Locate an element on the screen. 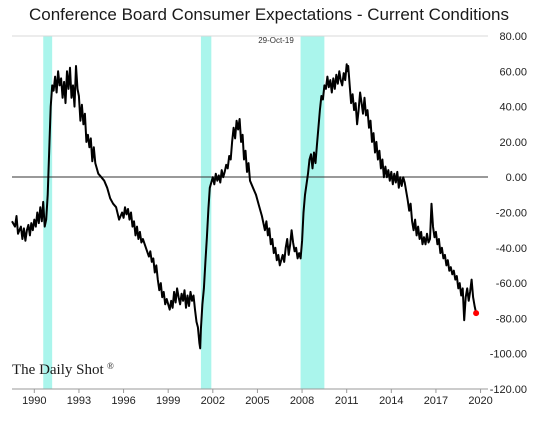  last-point-marker is located at coordinates (476, 313).